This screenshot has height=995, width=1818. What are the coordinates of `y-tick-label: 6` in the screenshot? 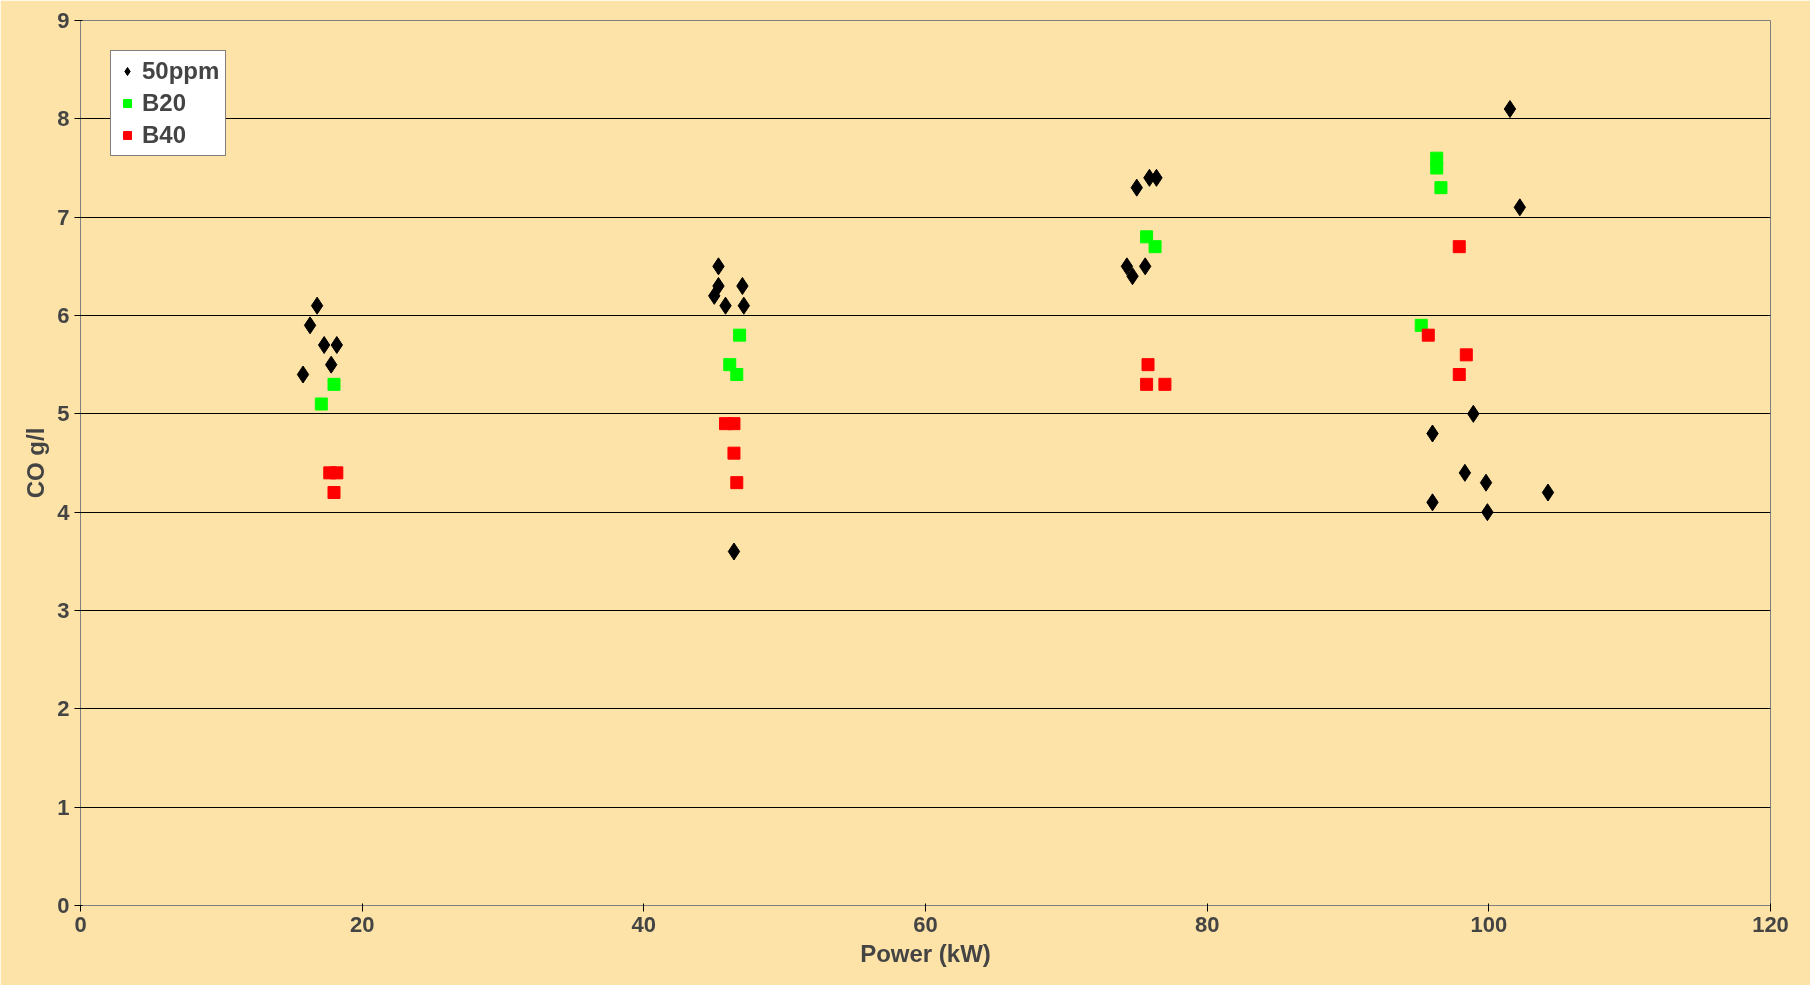 It's located at (63, 315).